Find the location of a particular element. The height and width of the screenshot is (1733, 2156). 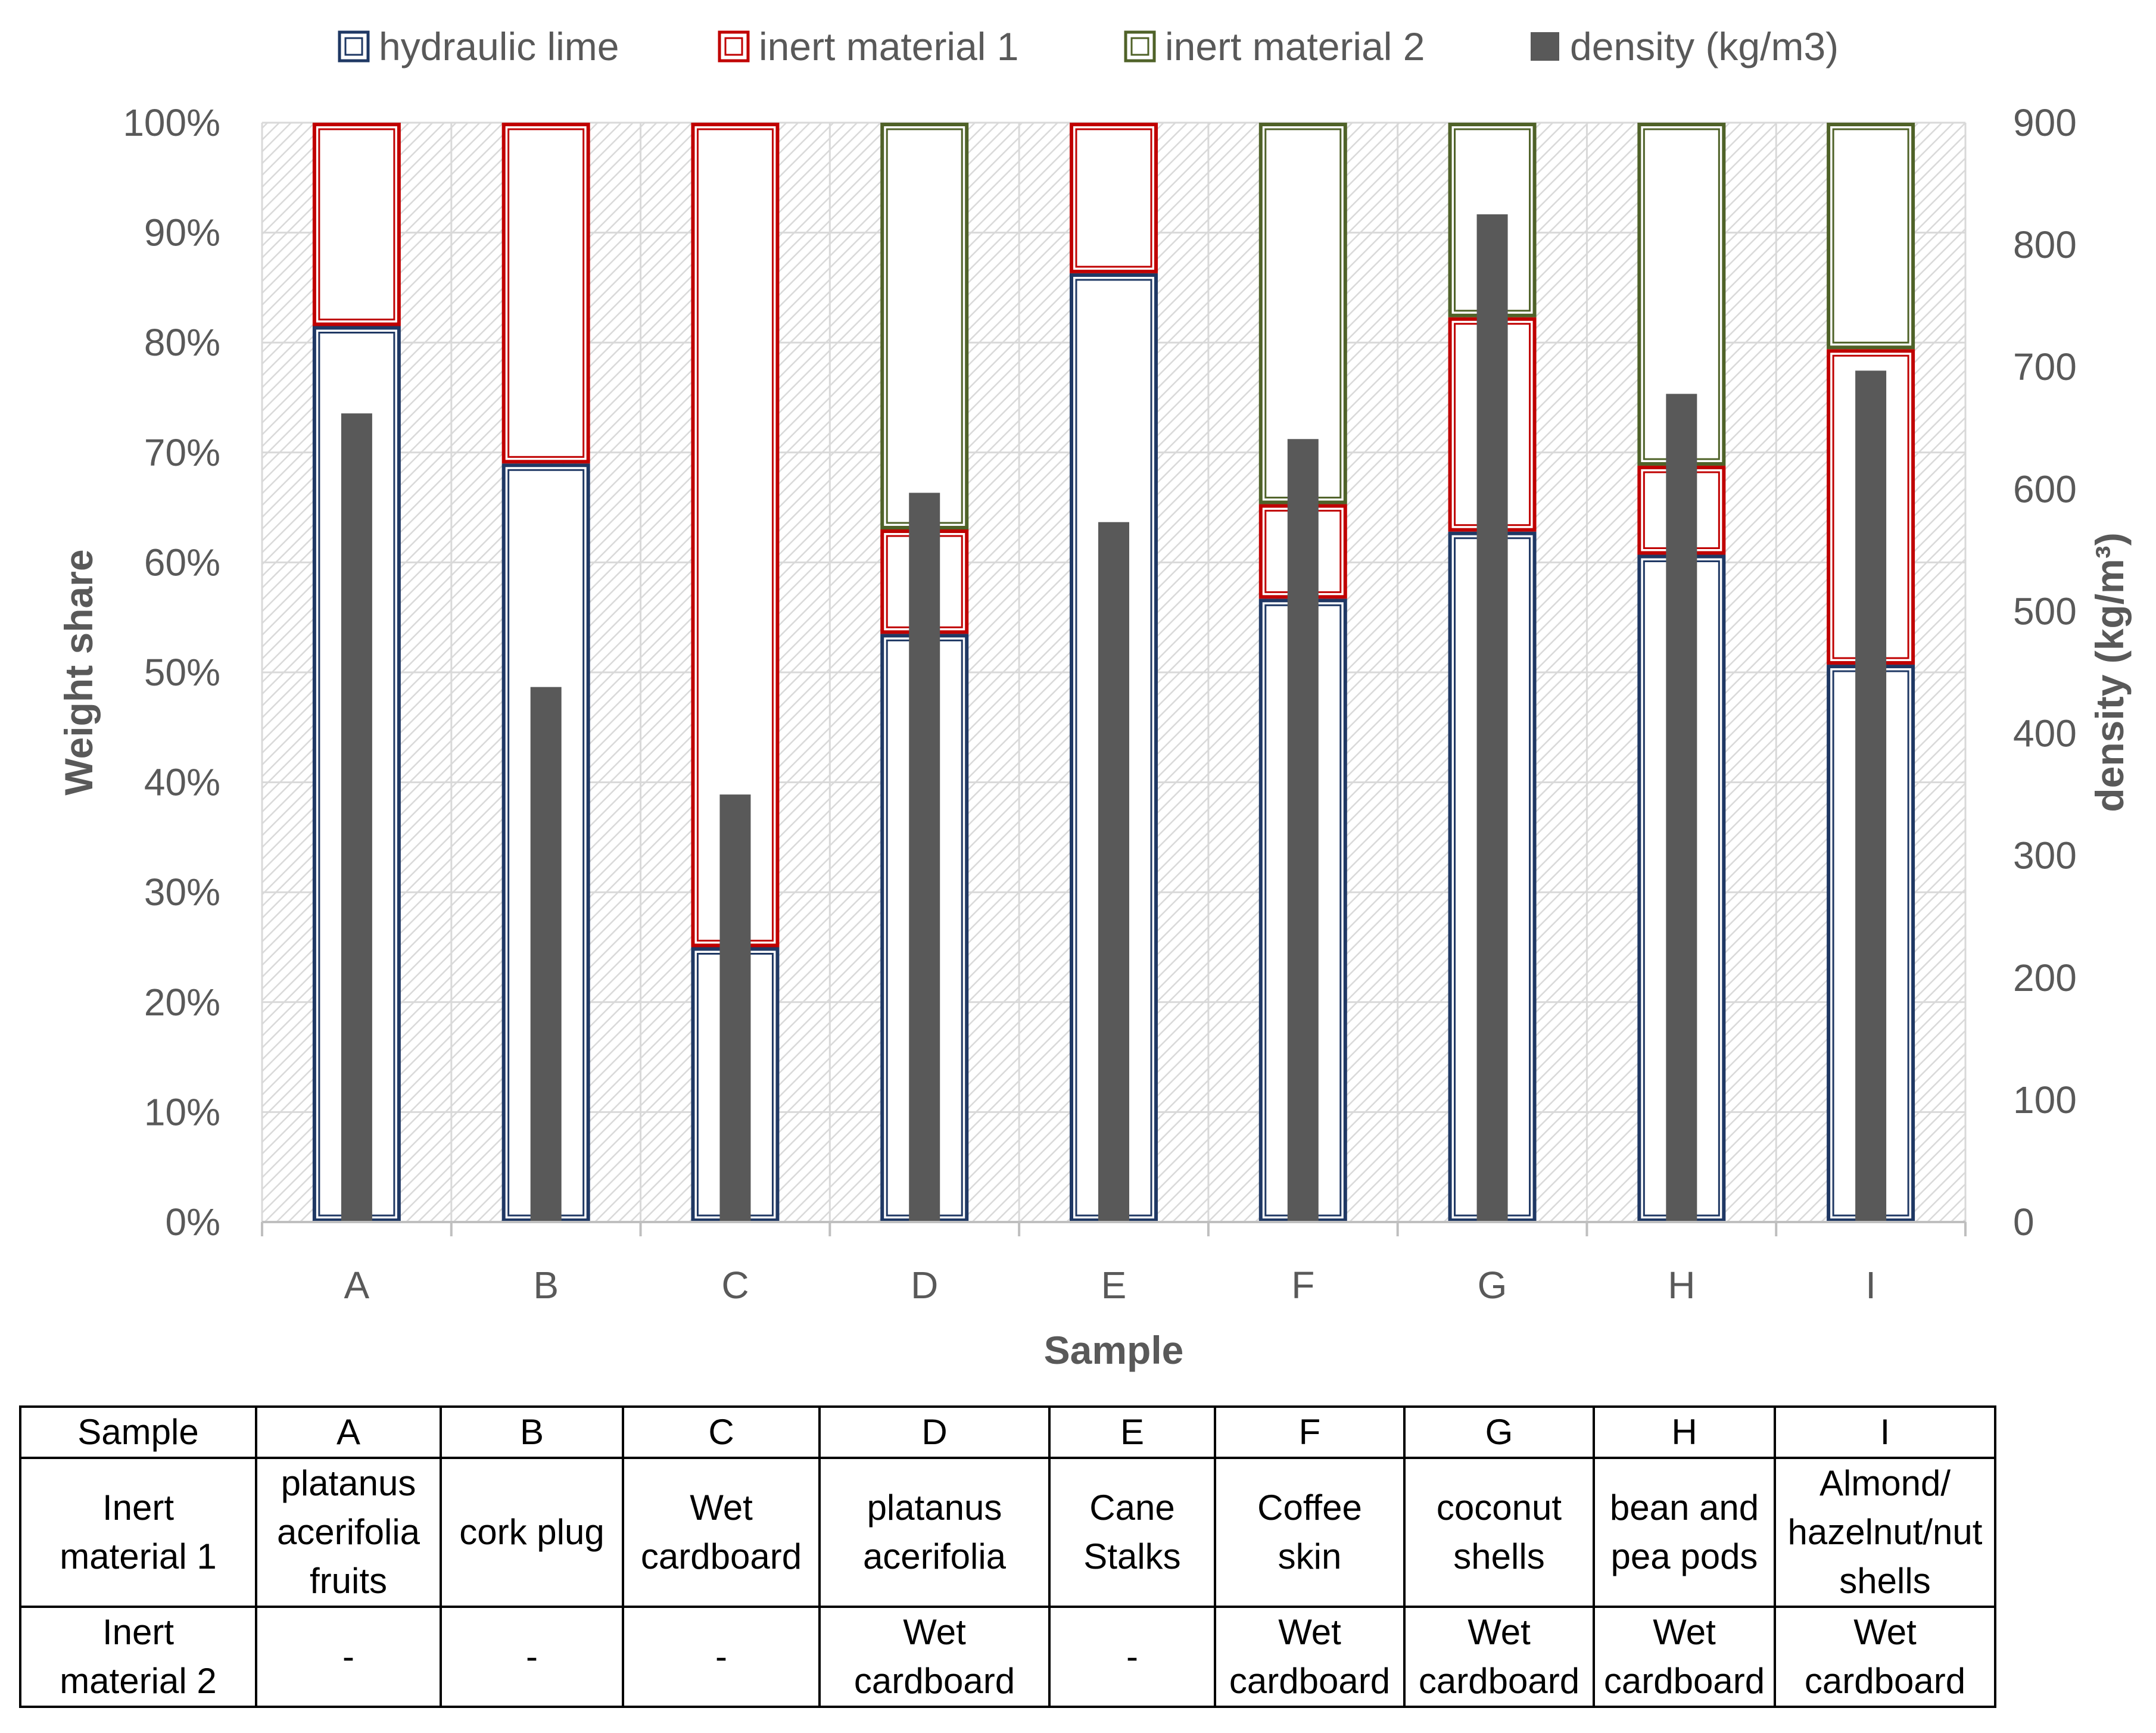

y-tick-label: 70% is located at coordinates (182, 453).